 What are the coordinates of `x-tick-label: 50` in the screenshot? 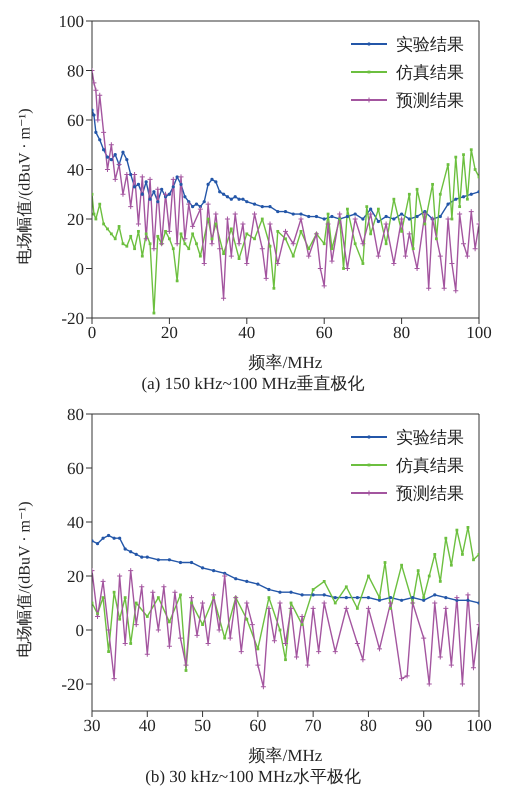 It's located at (203, 726).